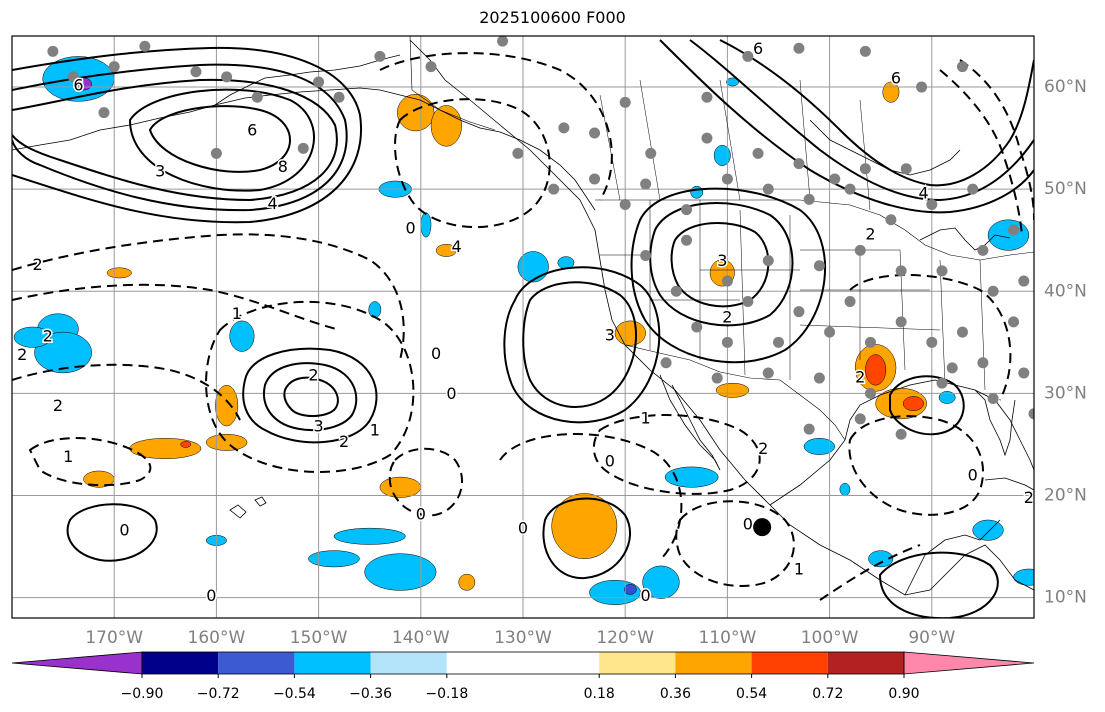  I want to click on latitude-label: 50°N, so click(1065, 189).